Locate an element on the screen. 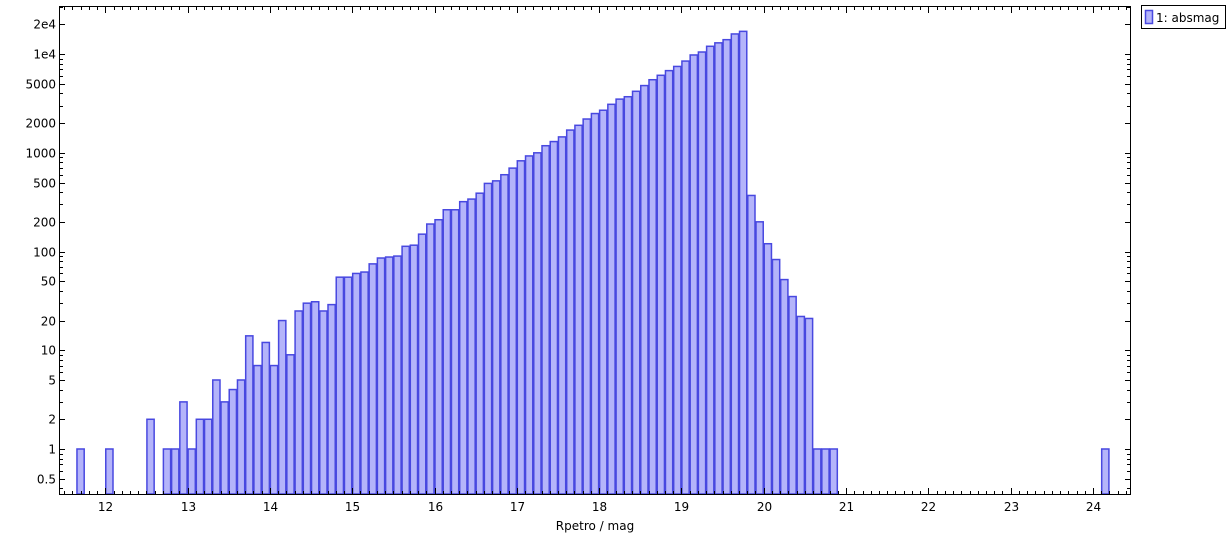 The image size is (1227, 533). x-tick-label: 24 is located at coordinates (1093, 507).